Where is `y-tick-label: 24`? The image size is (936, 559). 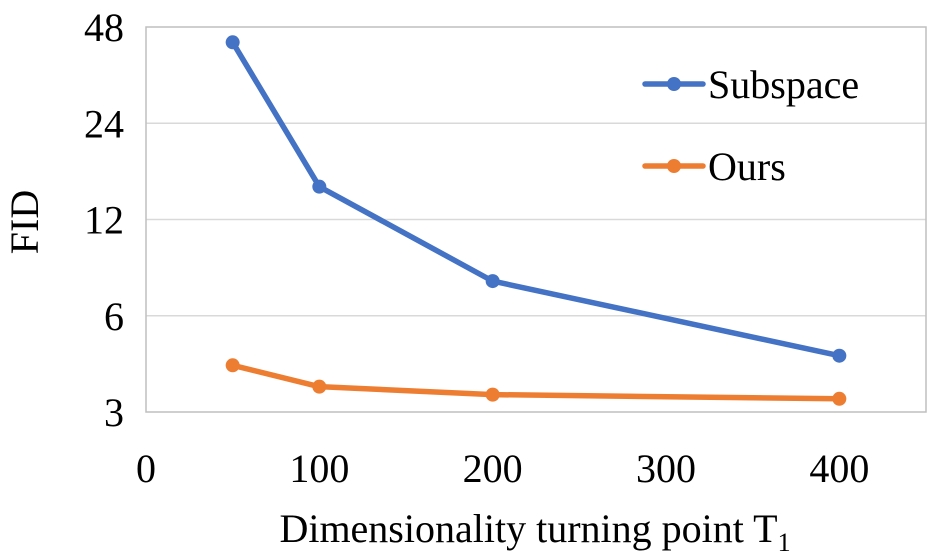 y-tick-label: 24 is located at coordinates (104, 123).